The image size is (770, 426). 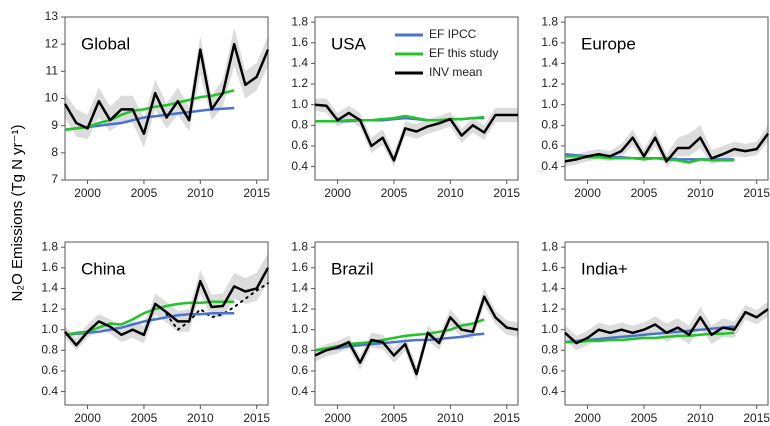 What do you see at coordinates (54, 179) in the screenshot?
I see `y-tick-label: 7` at bounding box center [54, 179].